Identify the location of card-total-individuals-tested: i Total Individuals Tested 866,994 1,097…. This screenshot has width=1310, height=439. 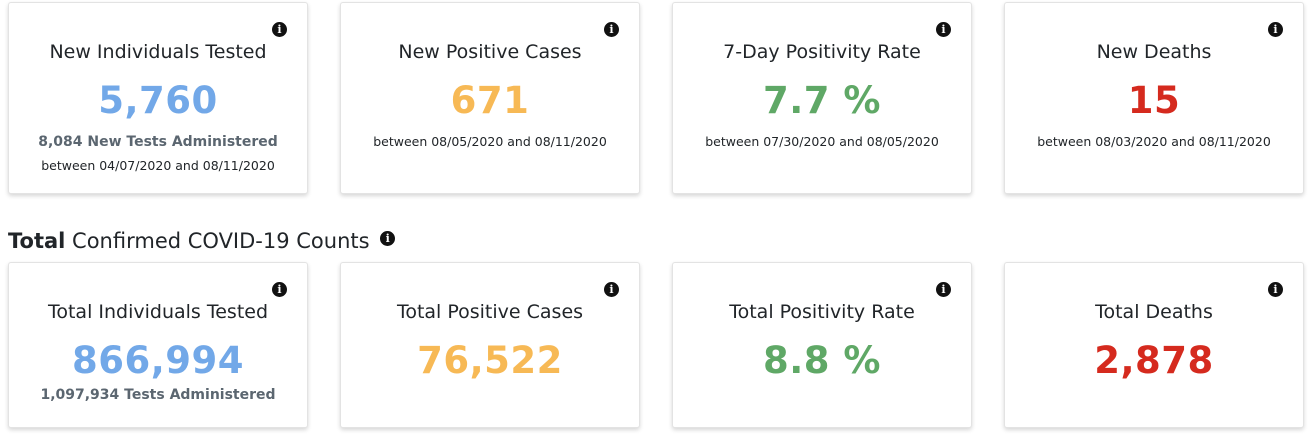
(158, 345).